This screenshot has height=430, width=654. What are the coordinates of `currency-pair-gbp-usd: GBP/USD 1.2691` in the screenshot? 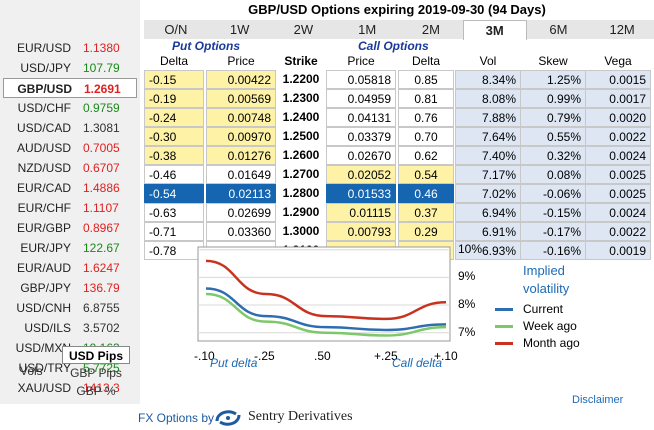 It's located at (70, 88).